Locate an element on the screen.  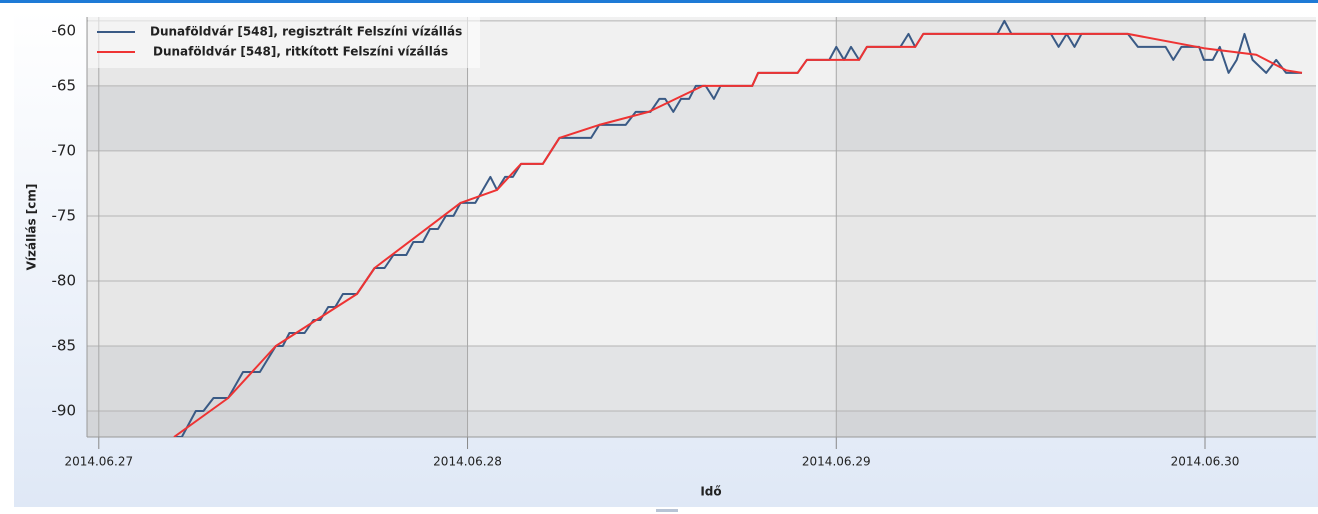
x-tick-label: 2014.06.28 is located at coordinates (467, 462).